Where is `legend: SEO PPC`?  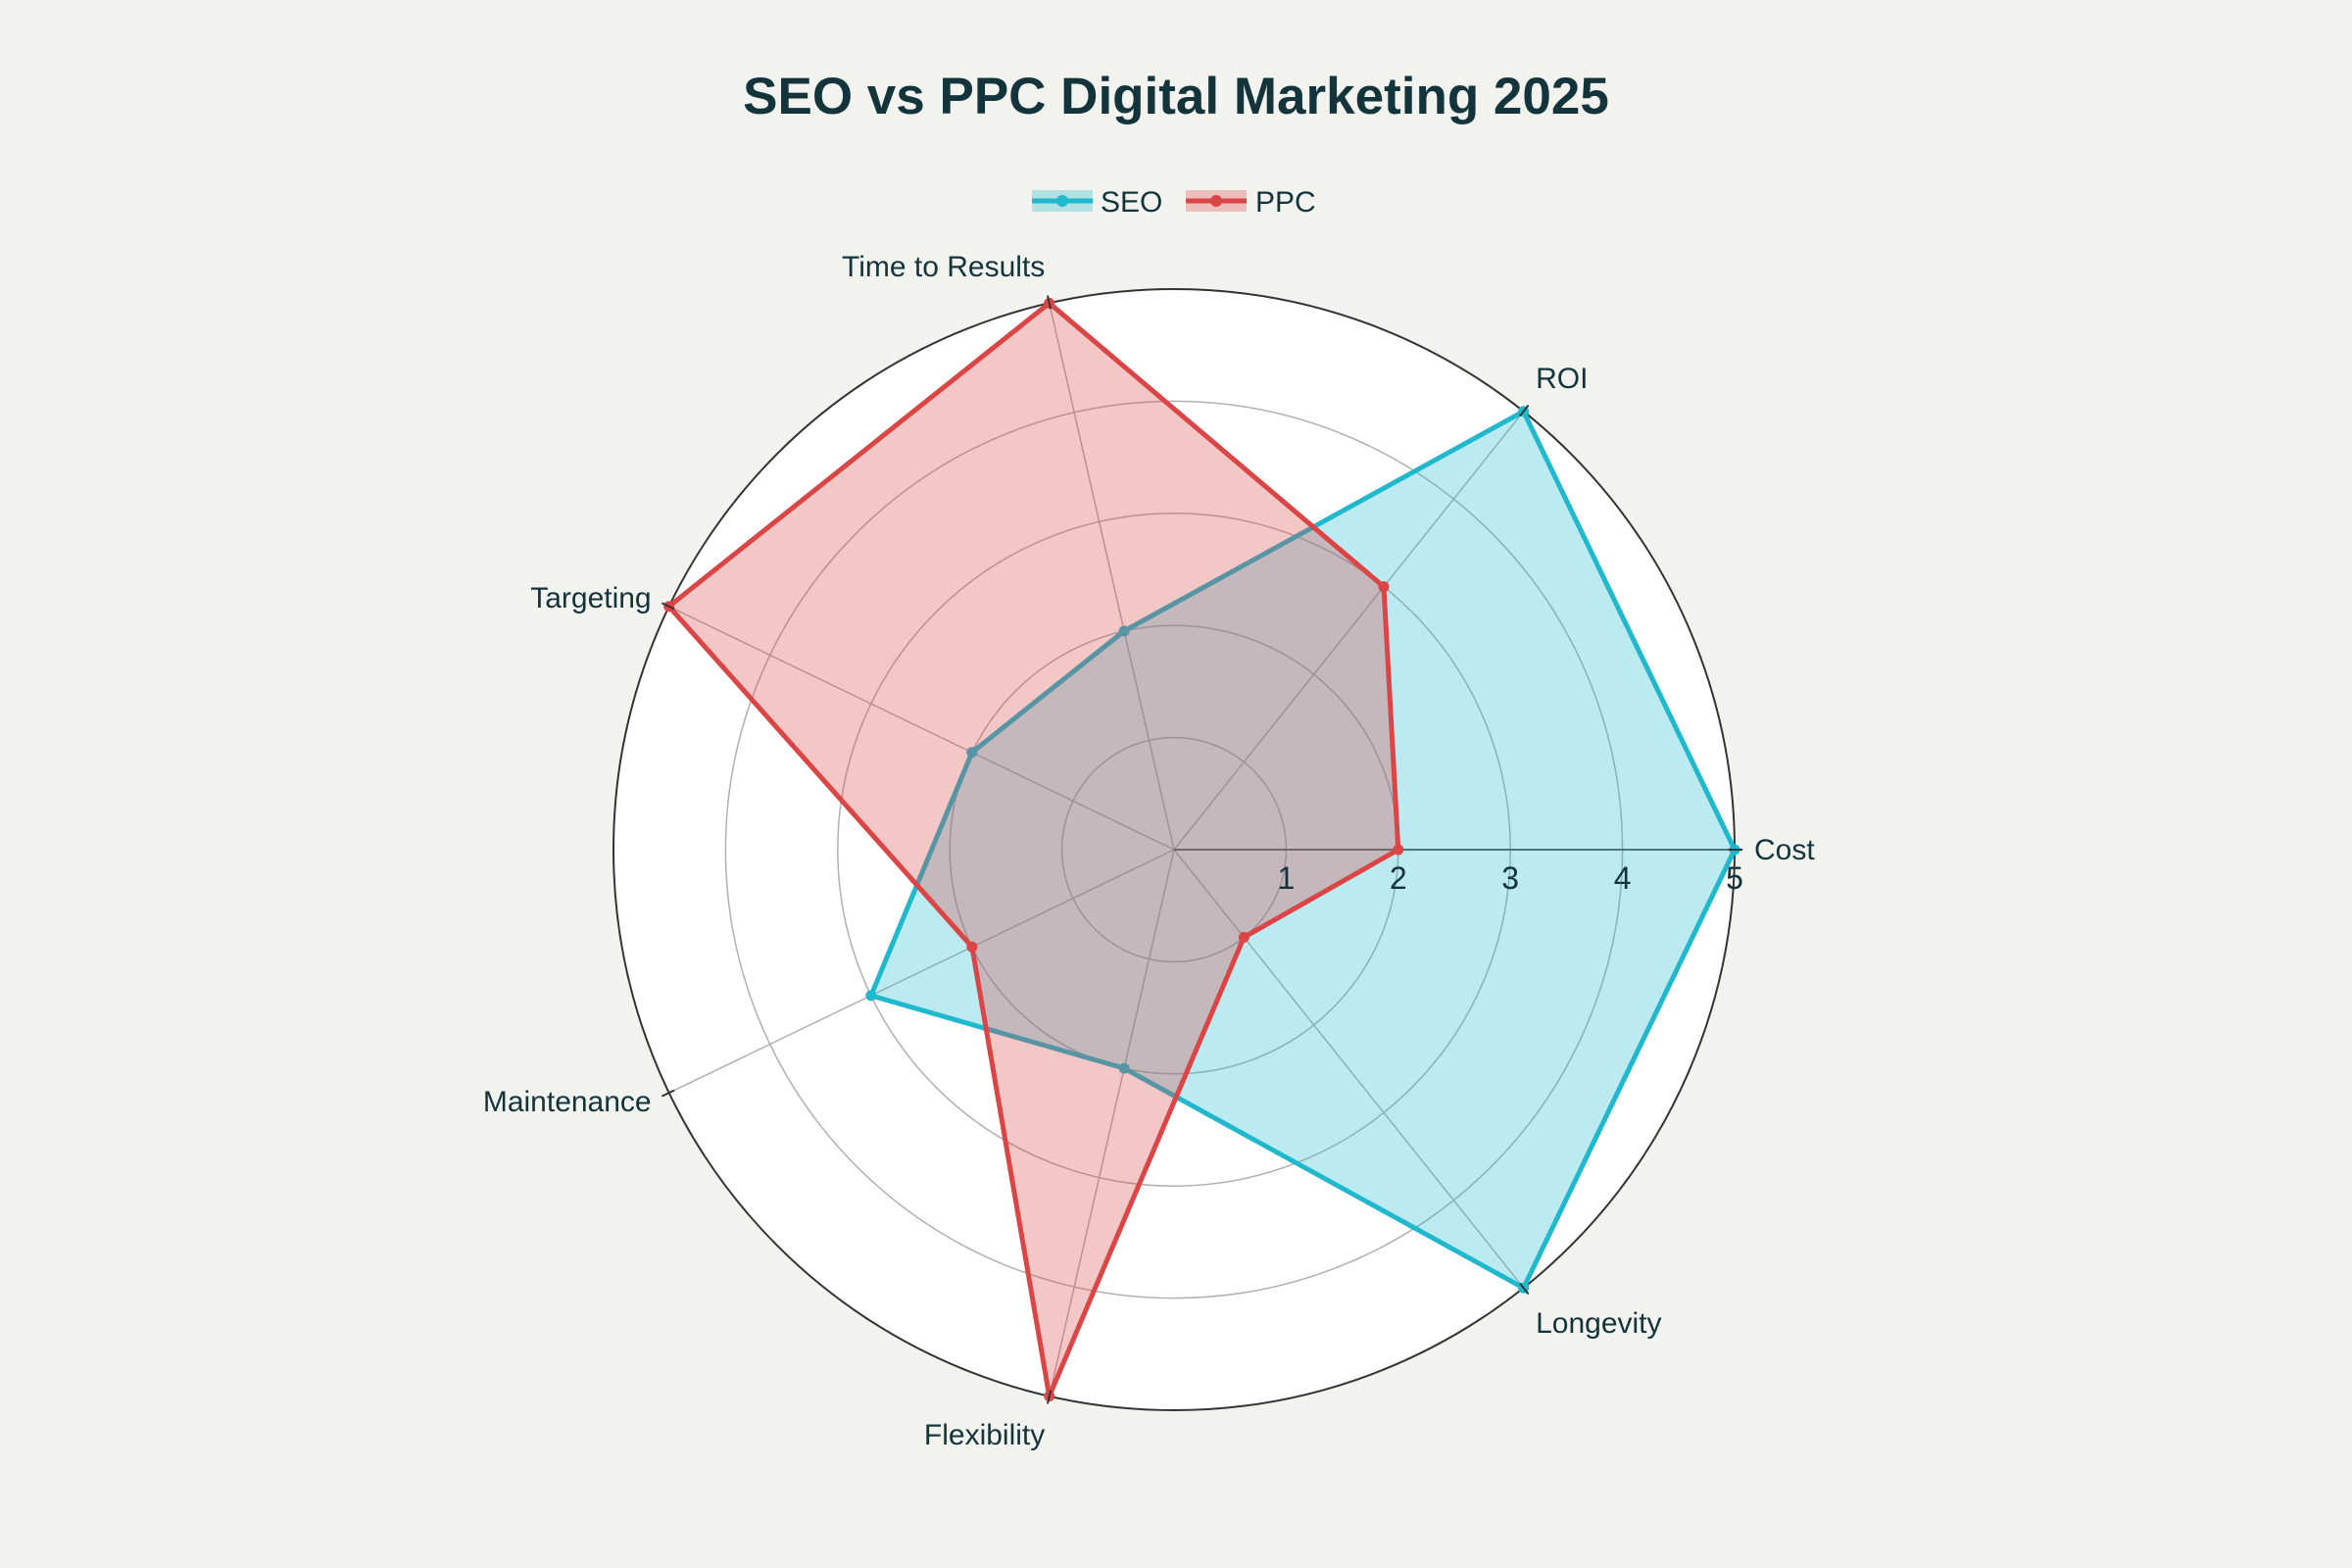
legend: SEO PPC is located at coordinates (1174, 202).